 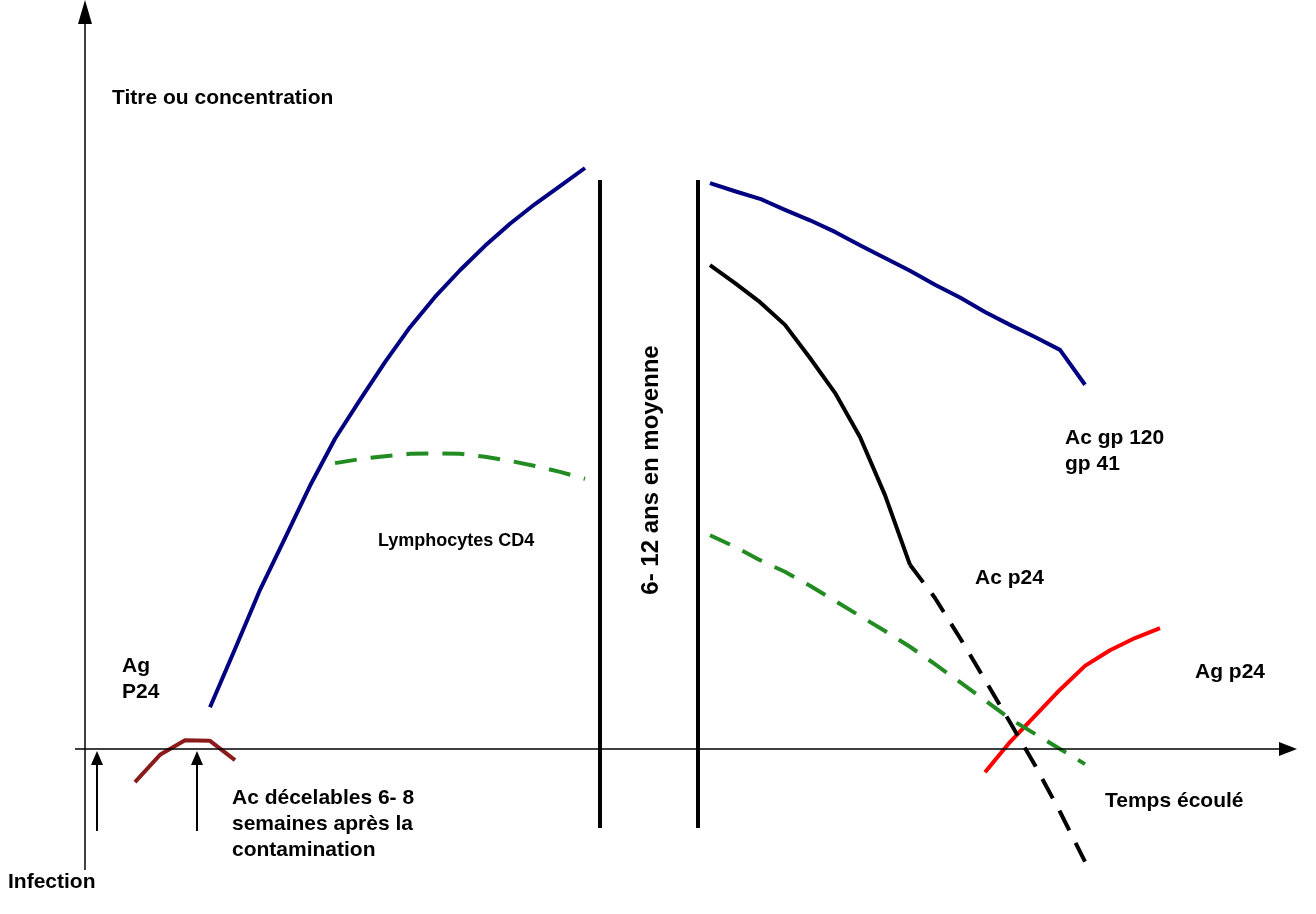 I want to click on text: Infection, so click(x=52, y=881).